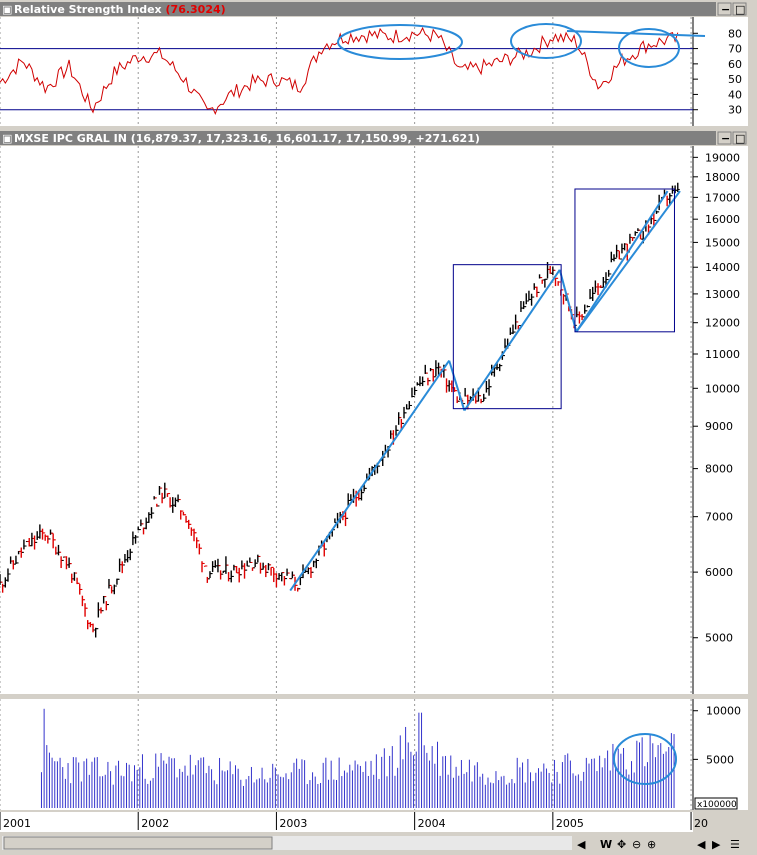 The height and width of the screenshot is (855, 757). I want to click on price-y-tick-label: 19000, so click(722, 157).